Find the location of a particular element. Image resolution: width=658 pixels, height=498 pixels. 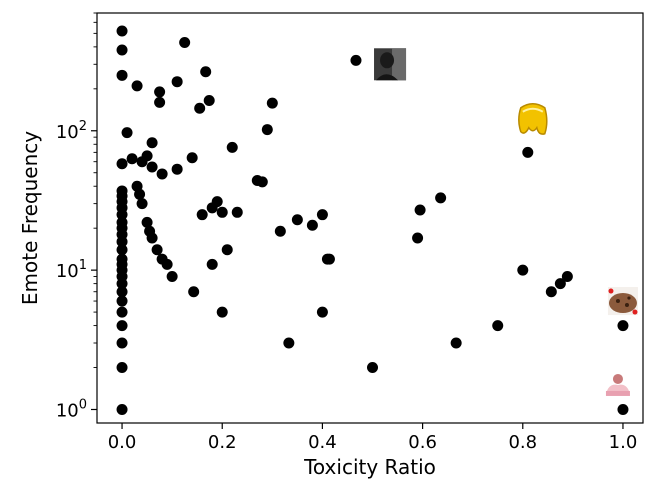

yellow-blob-emote is located at coordinates (533, 118).